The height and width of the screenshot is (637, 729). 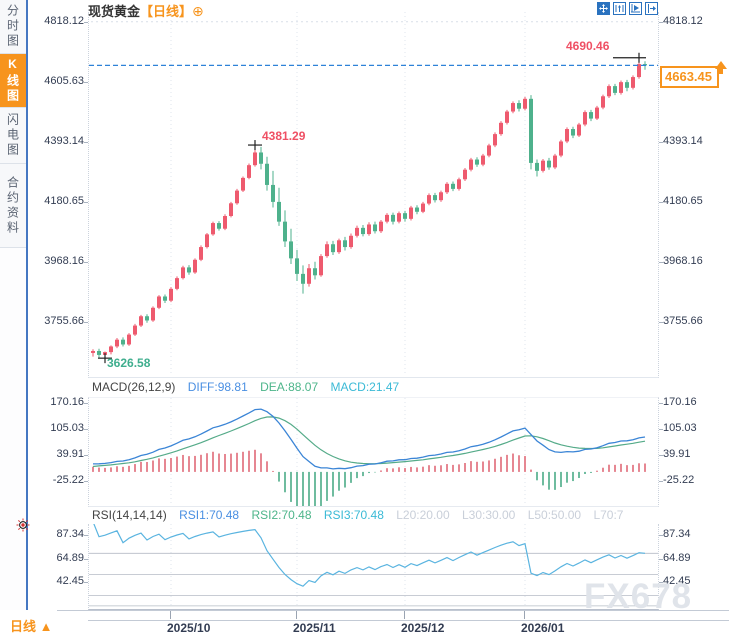 What do you see at coordinates (114, 11) in the screenshot?
I see `symbol-title: 现货黄金` at bounding box center [114, 11].